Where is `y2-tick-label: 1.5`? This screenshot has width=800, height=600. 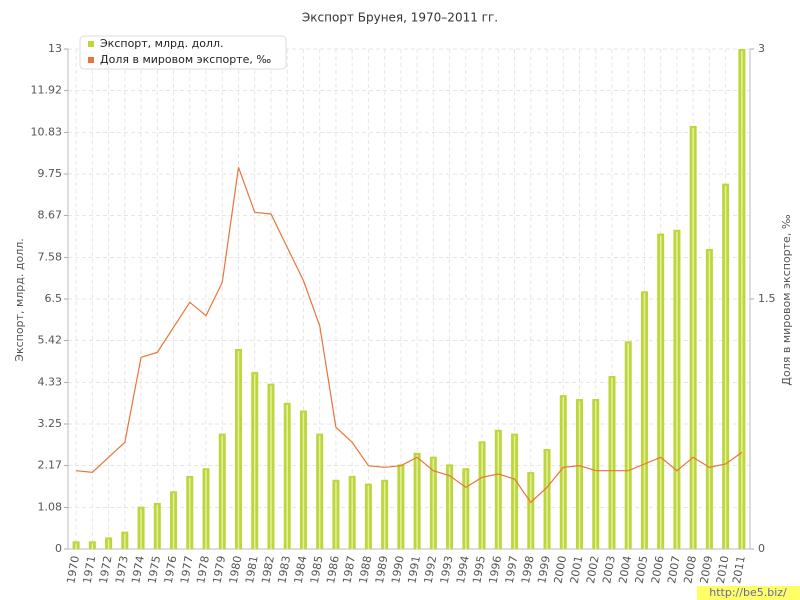 y2-tick-label: 1.5 is located at coordinates (767, 298).